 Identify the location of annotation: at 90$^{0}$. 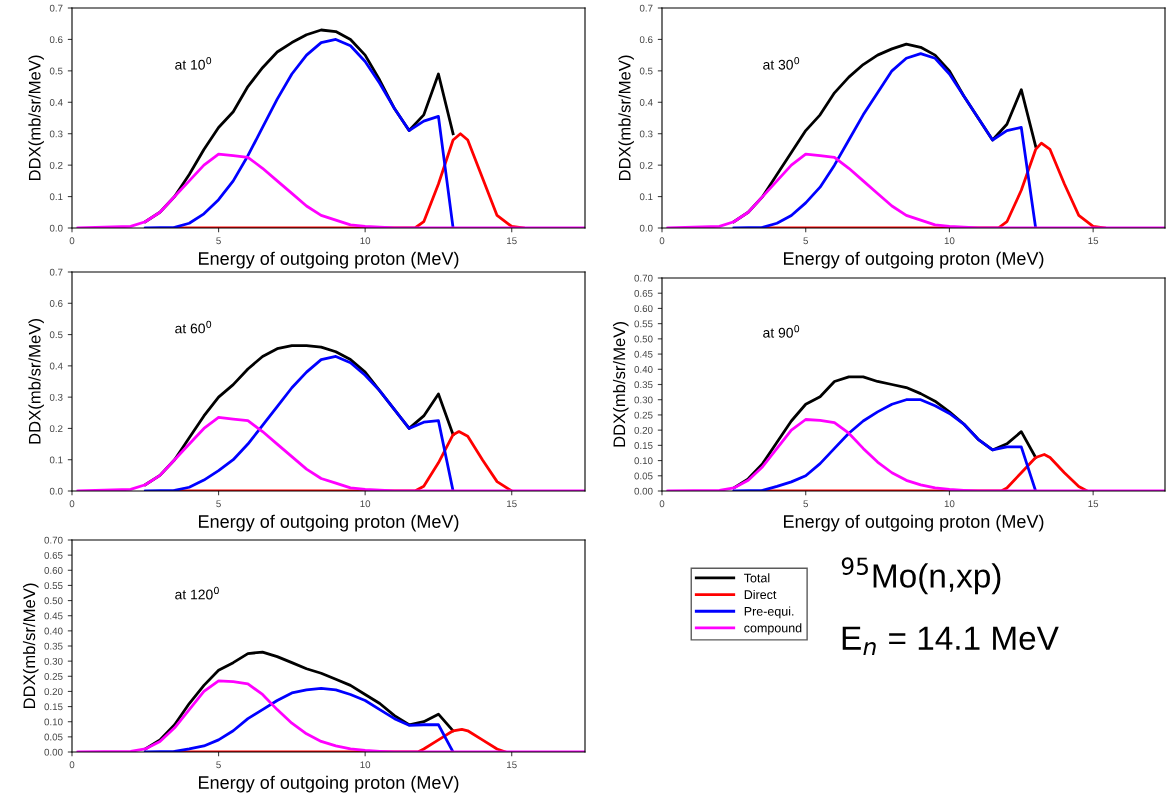
(781, 331).